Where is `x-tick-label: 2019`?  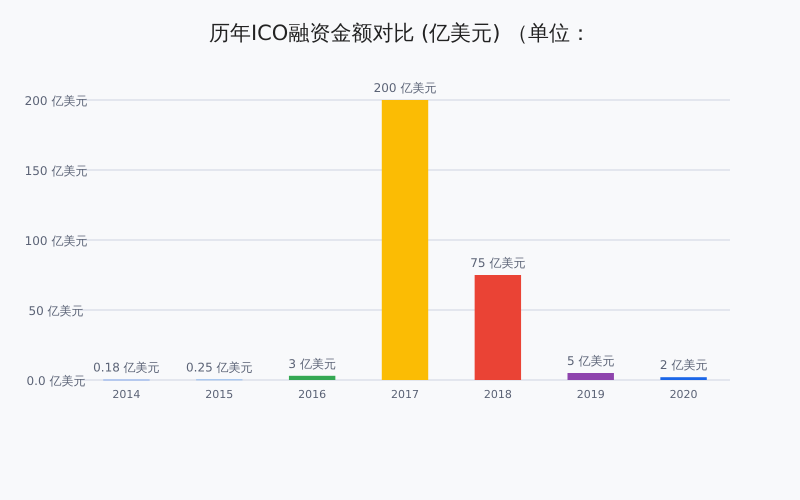 x-tick-label: 2019 is located at coordinates (590, 394).